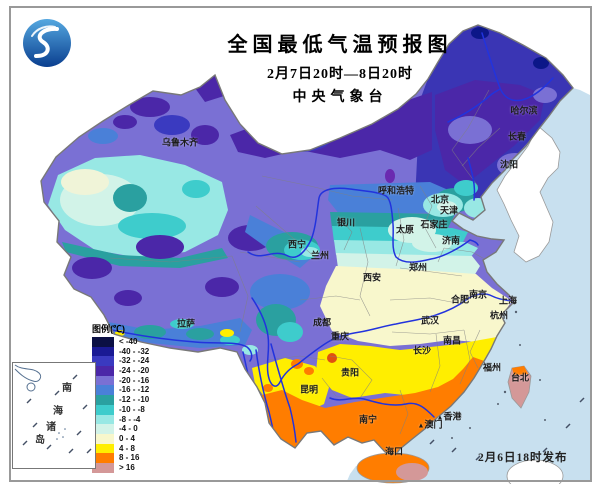  I want to click on city-label: 沈阳, so click(509, 164).